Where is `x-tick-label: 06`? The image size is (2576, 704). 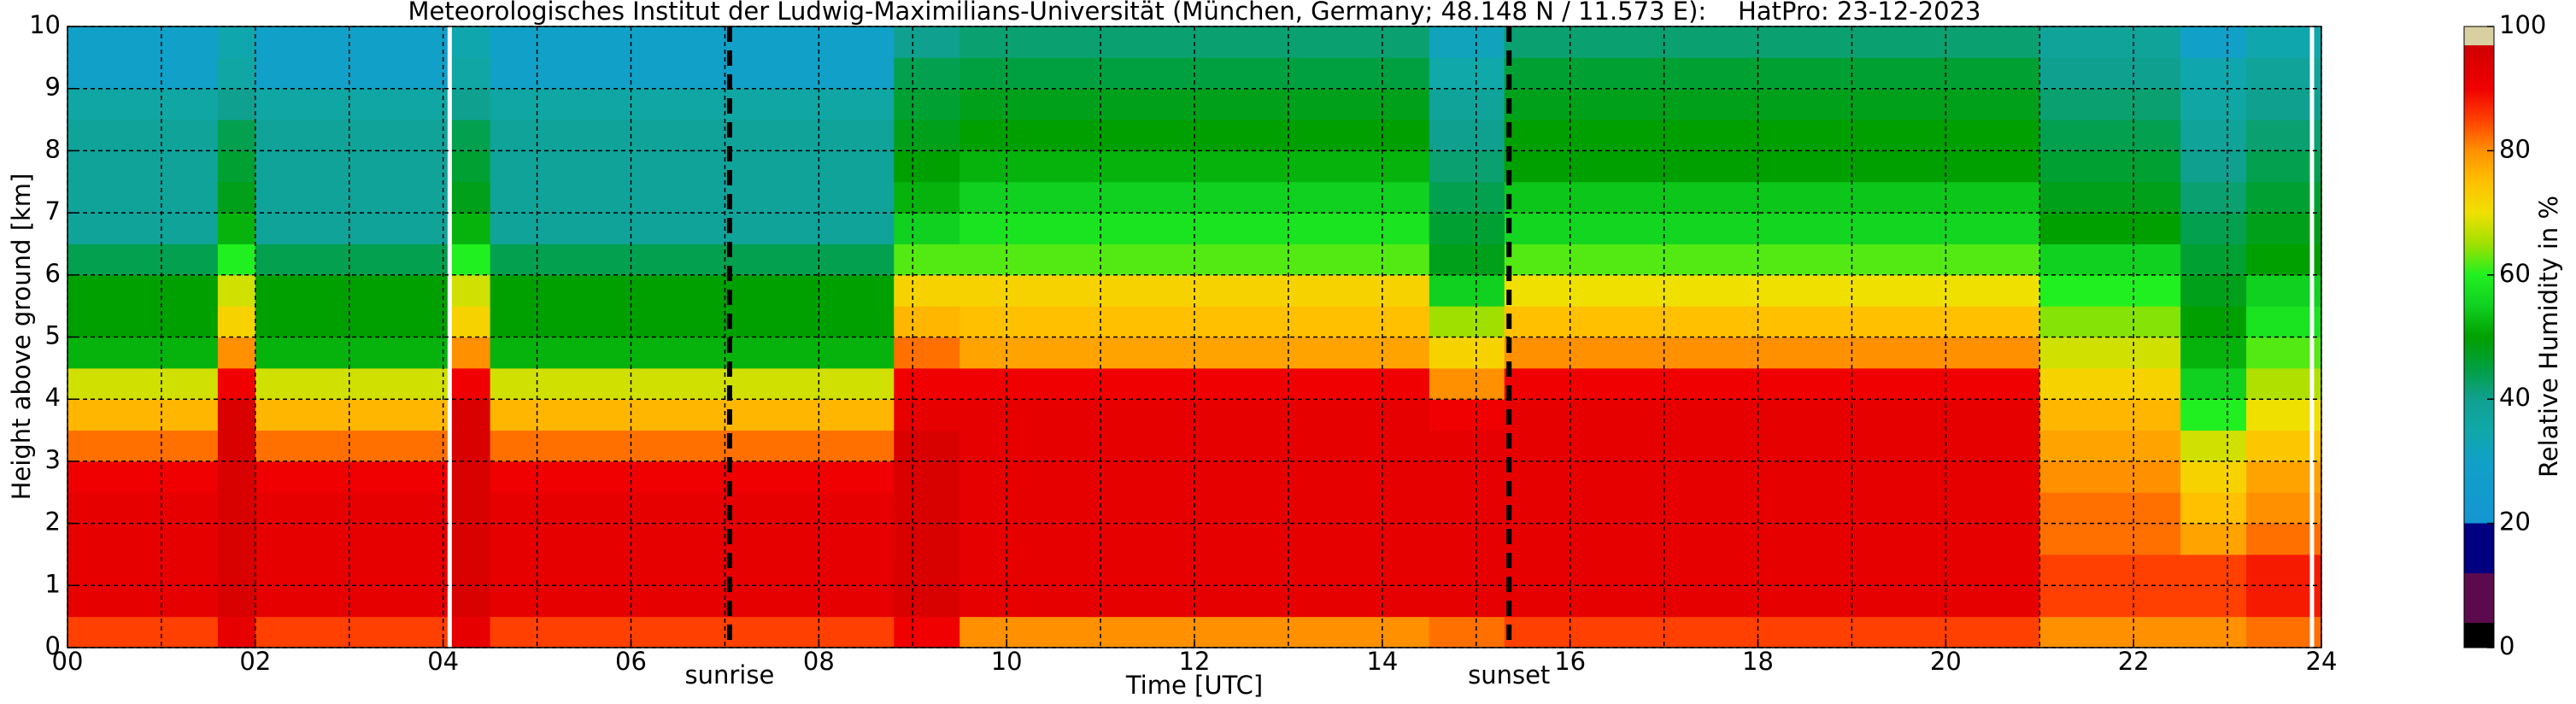
x-tick-label: 06 is located at coordinates (631, 661).